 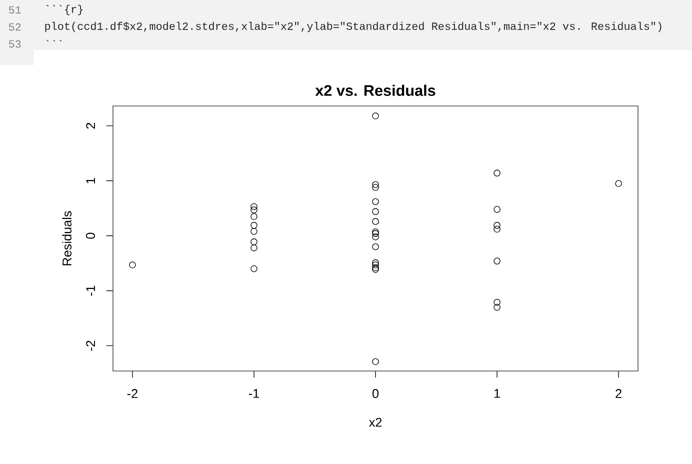 What do you see at coordinates (90, 345) in the screenshot?
I see `y-tick-label: -2` at bounding box center [90, 345].